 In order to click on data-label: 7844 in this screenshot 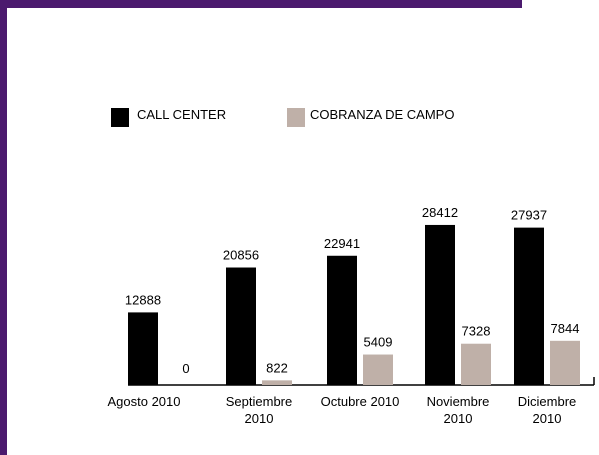, I will do `click(565, 328)`.